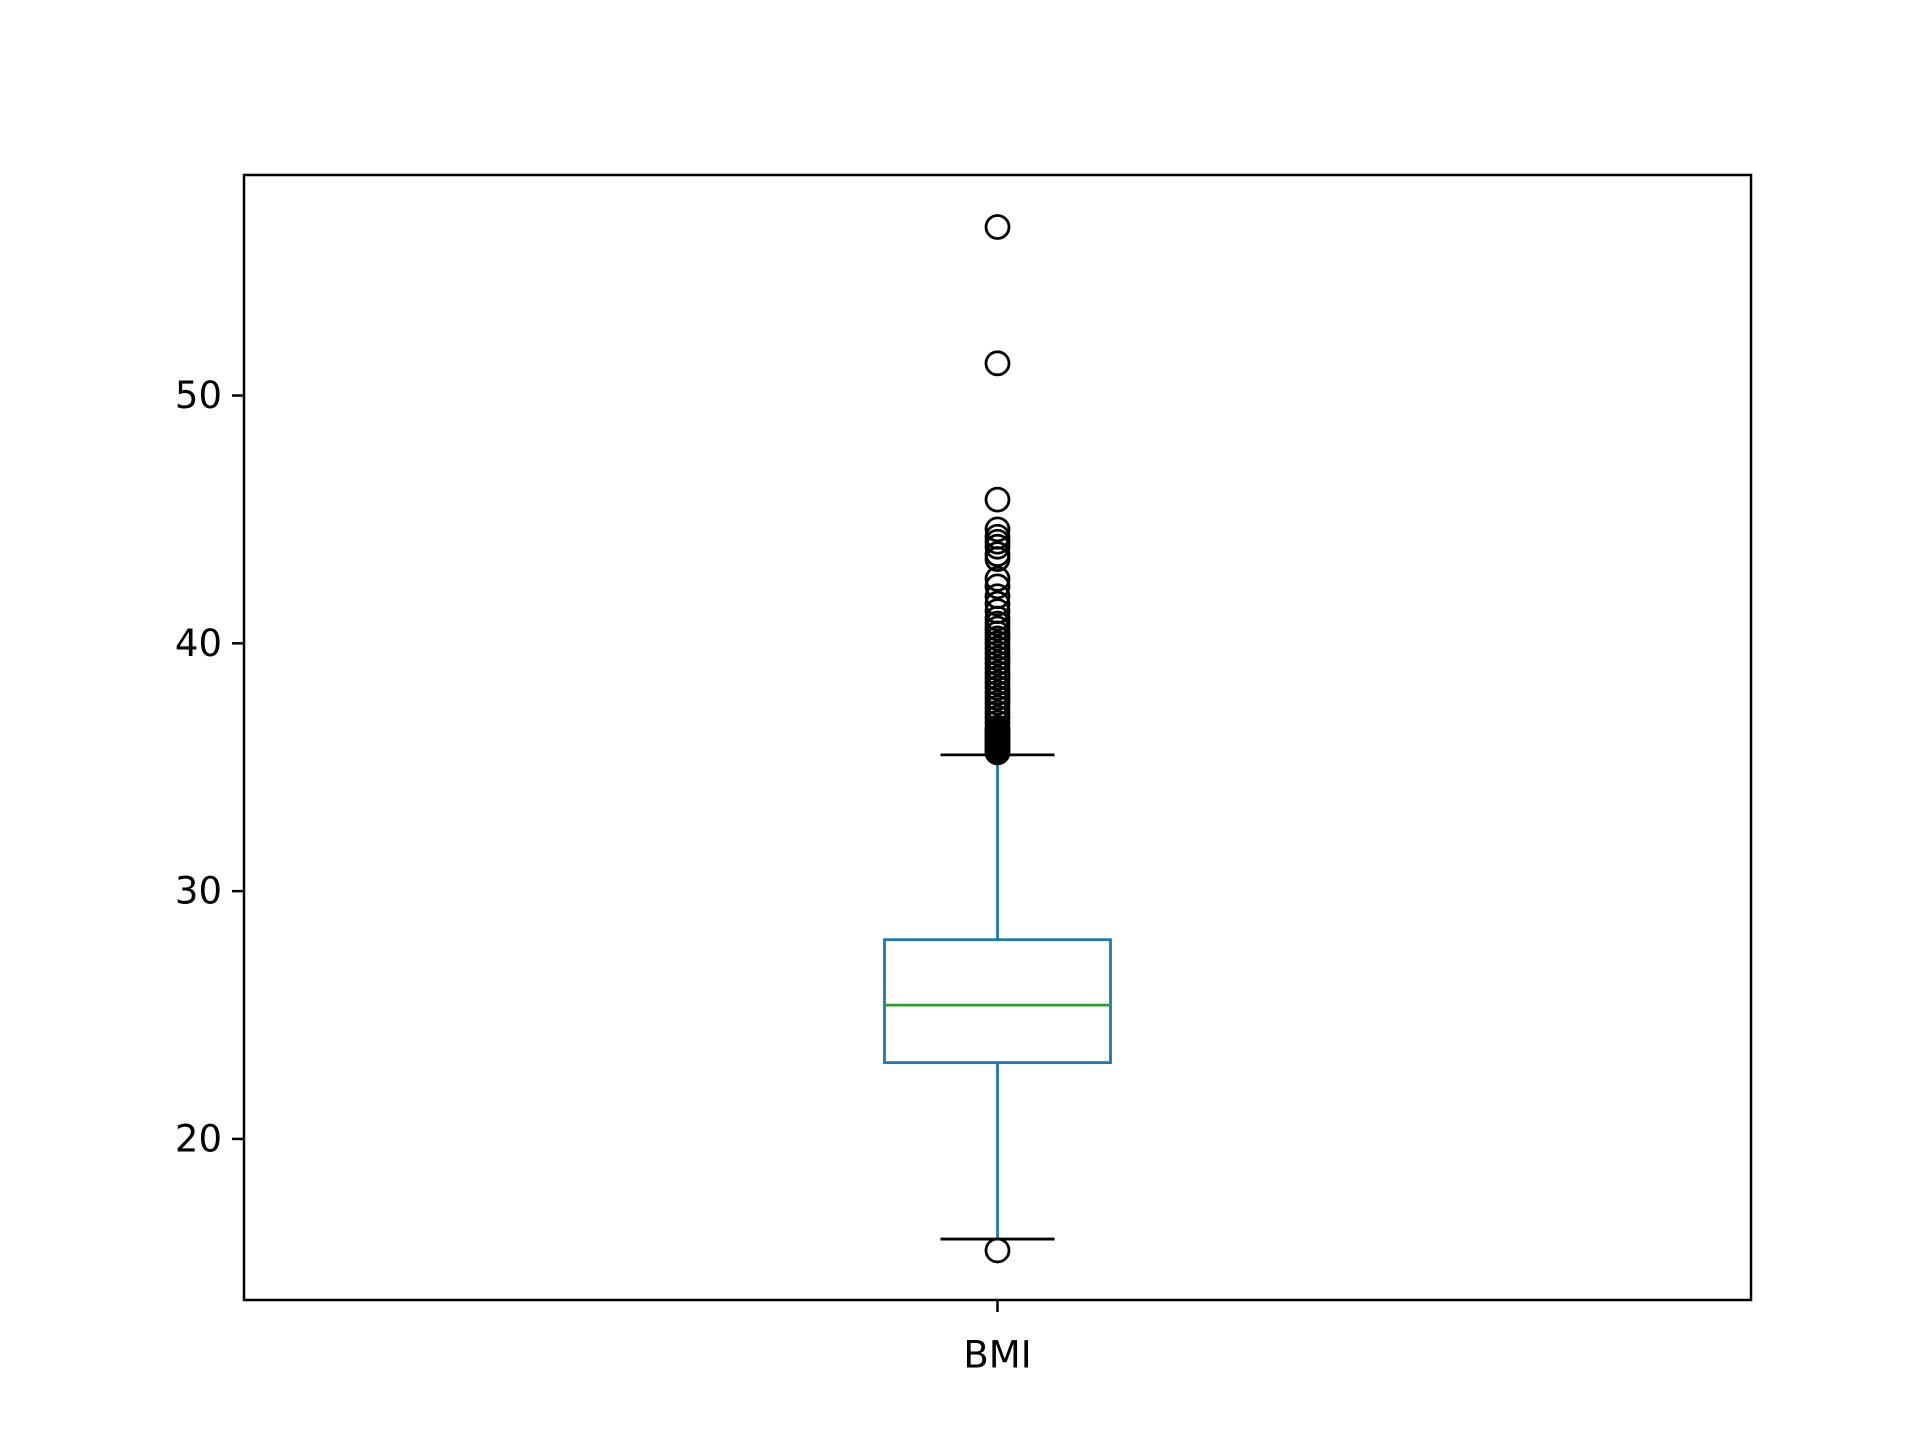 This screenshot has height=1440, width=1920. What do you see at coordinates (997, 1001) in the screenshot?
I see `iqr-box` at bounding box center [997, 1001].